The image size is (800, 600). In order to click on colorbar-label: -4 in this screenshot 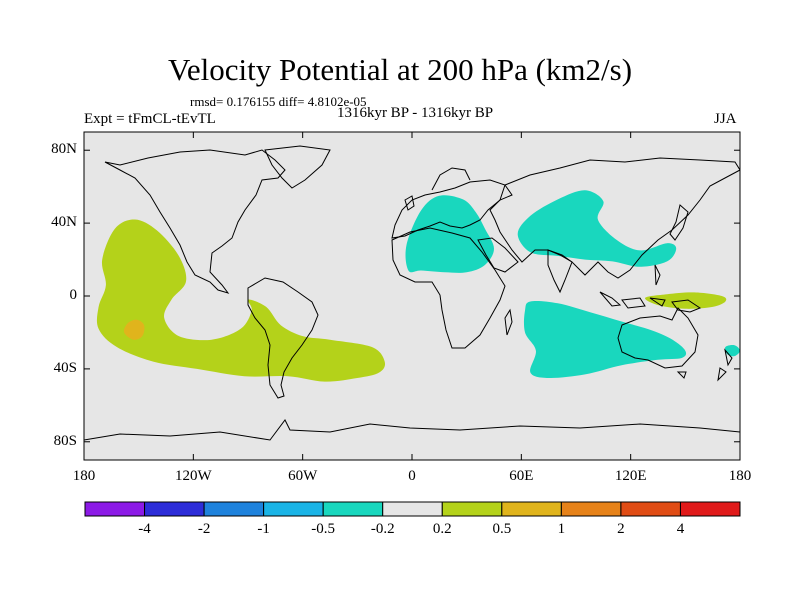, I will do `click(144, 529)`.